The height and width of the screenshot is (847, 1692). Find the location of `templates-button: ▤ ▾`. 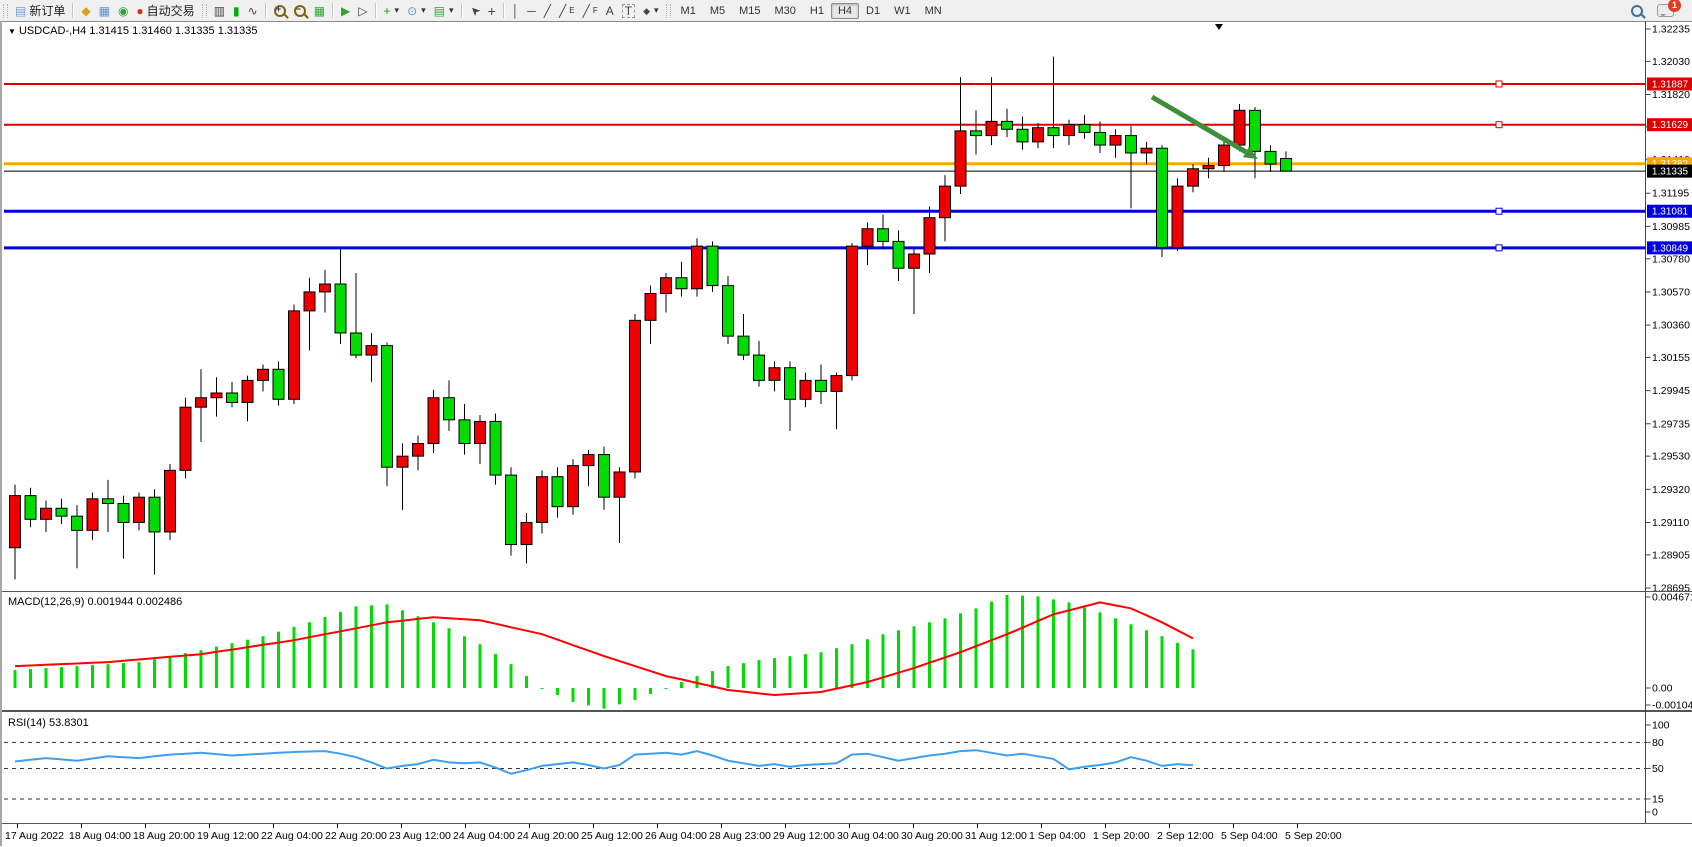

templates-button: ▤ ▾ is located at coordinates (444, 10).